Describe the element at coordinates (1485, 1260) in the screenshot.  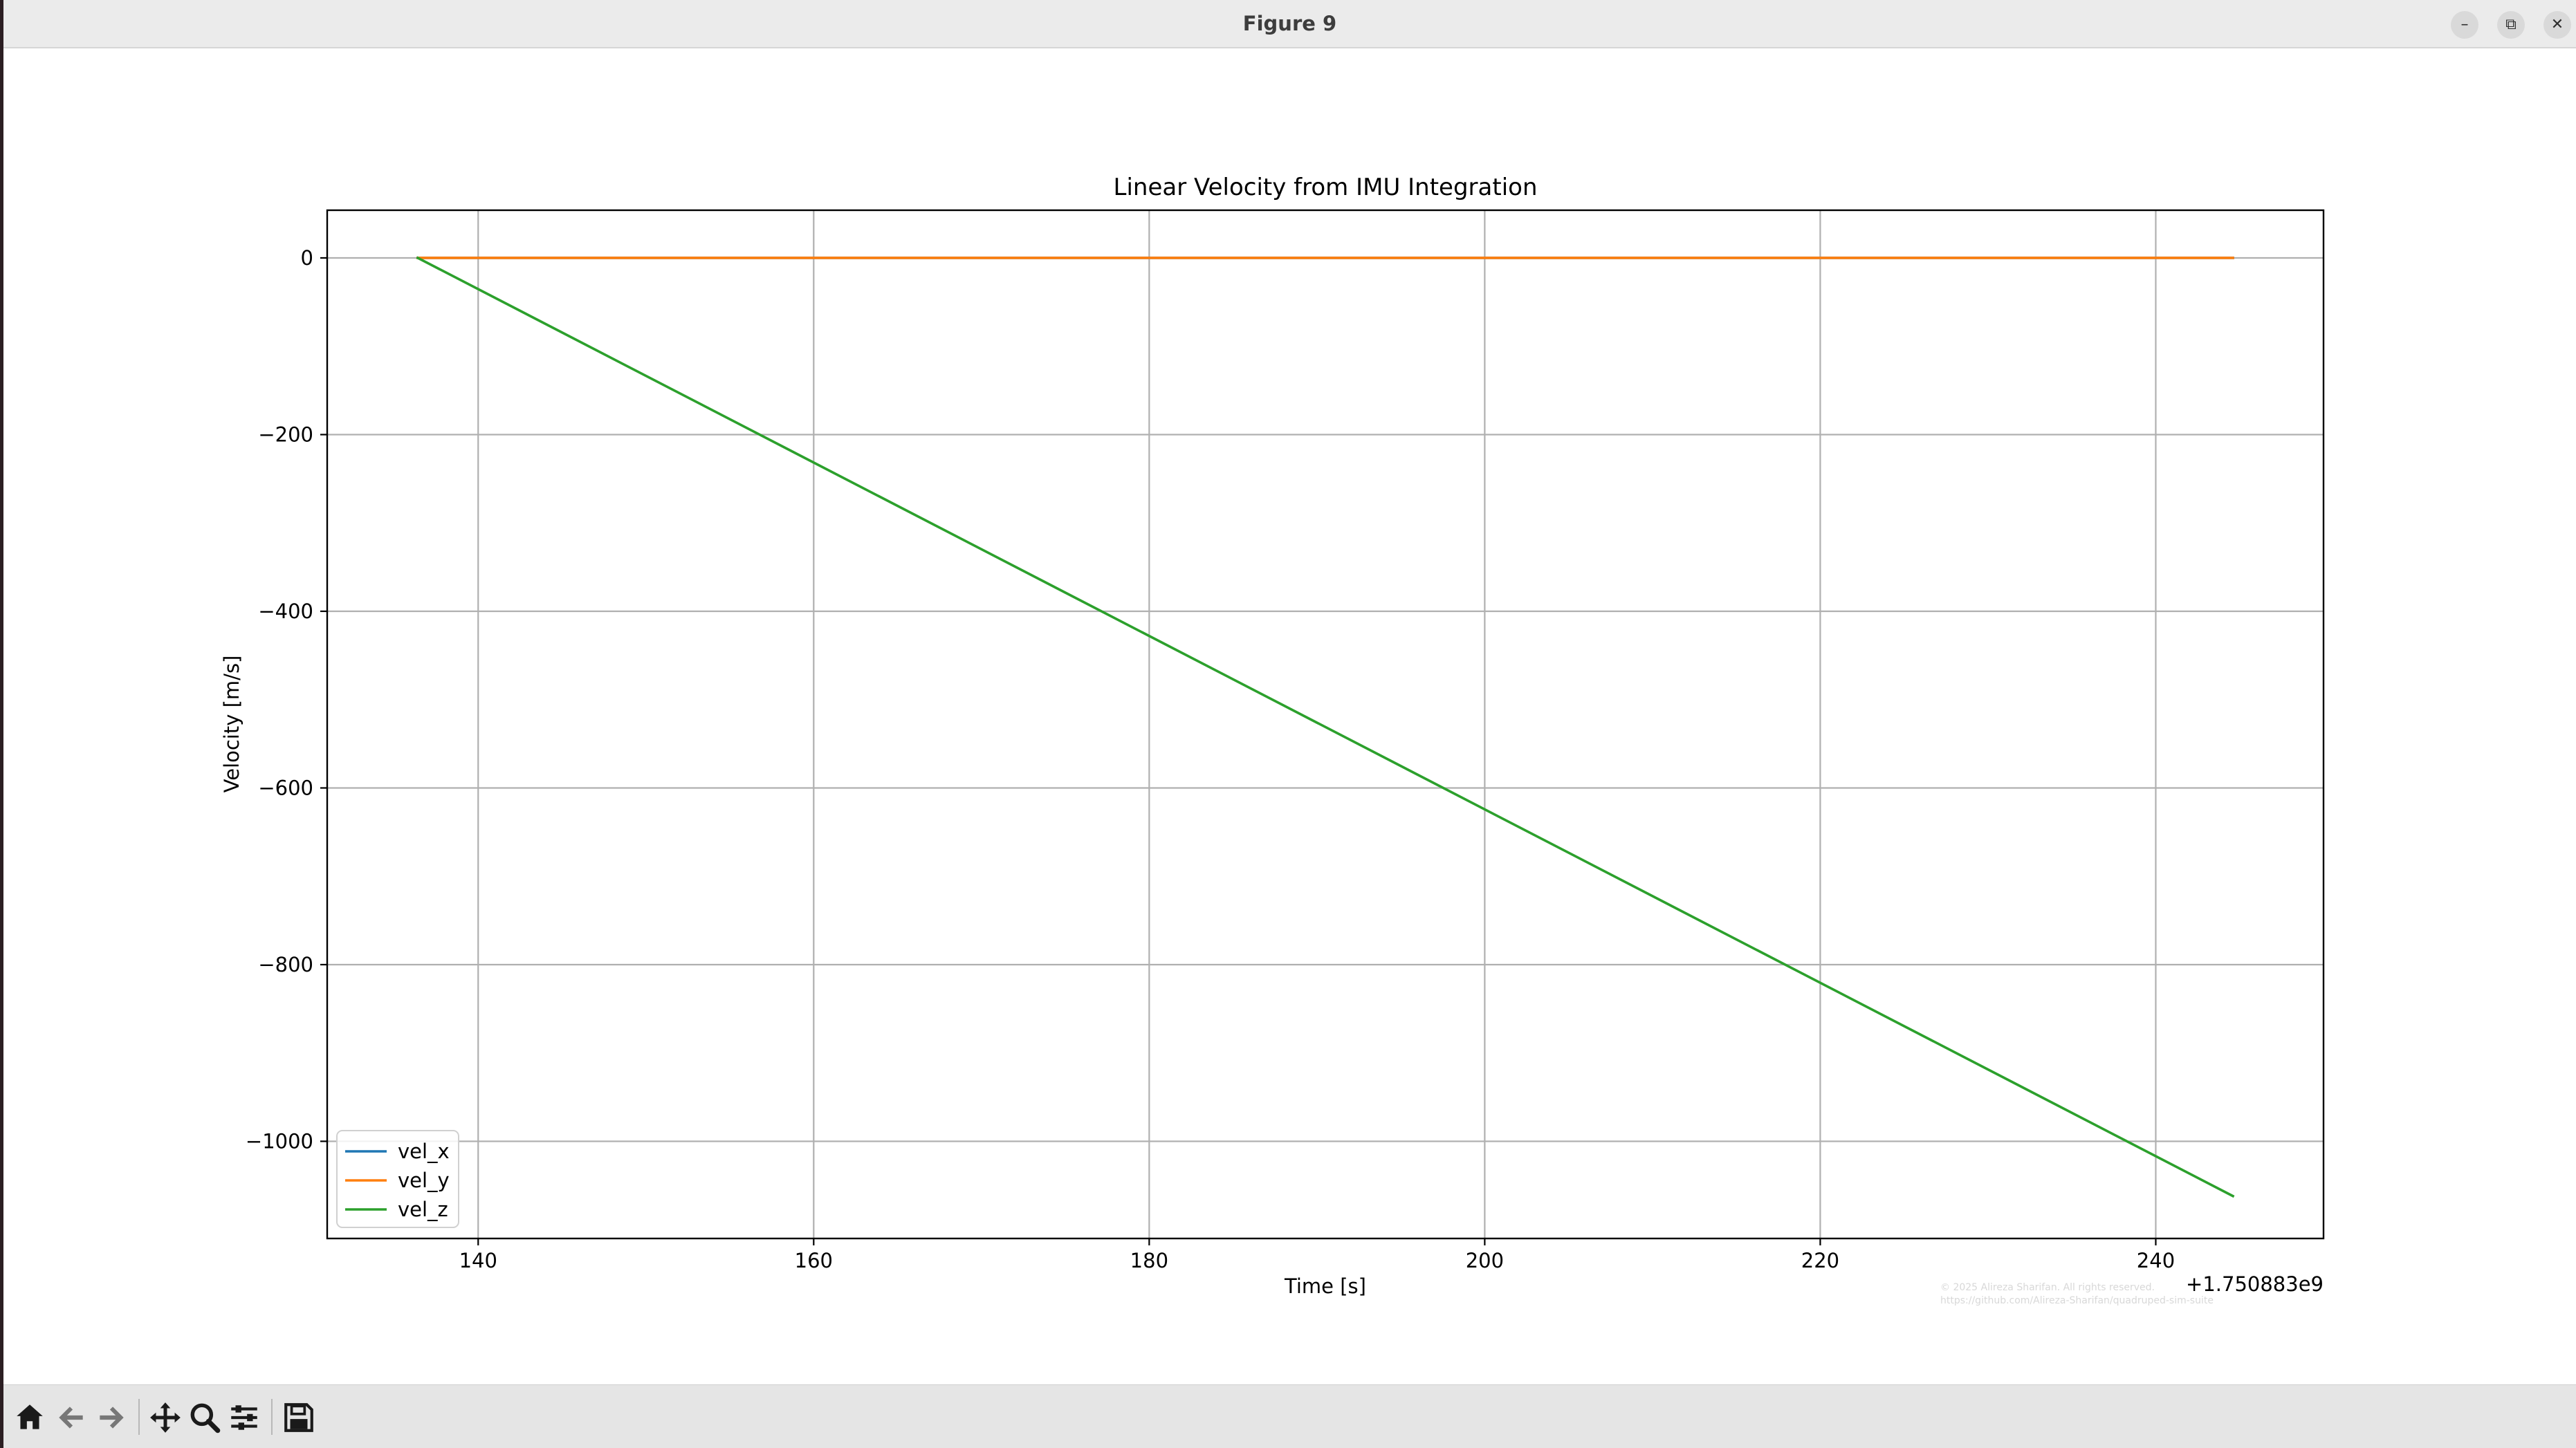
I see `x-tick-label: 200` at that location.